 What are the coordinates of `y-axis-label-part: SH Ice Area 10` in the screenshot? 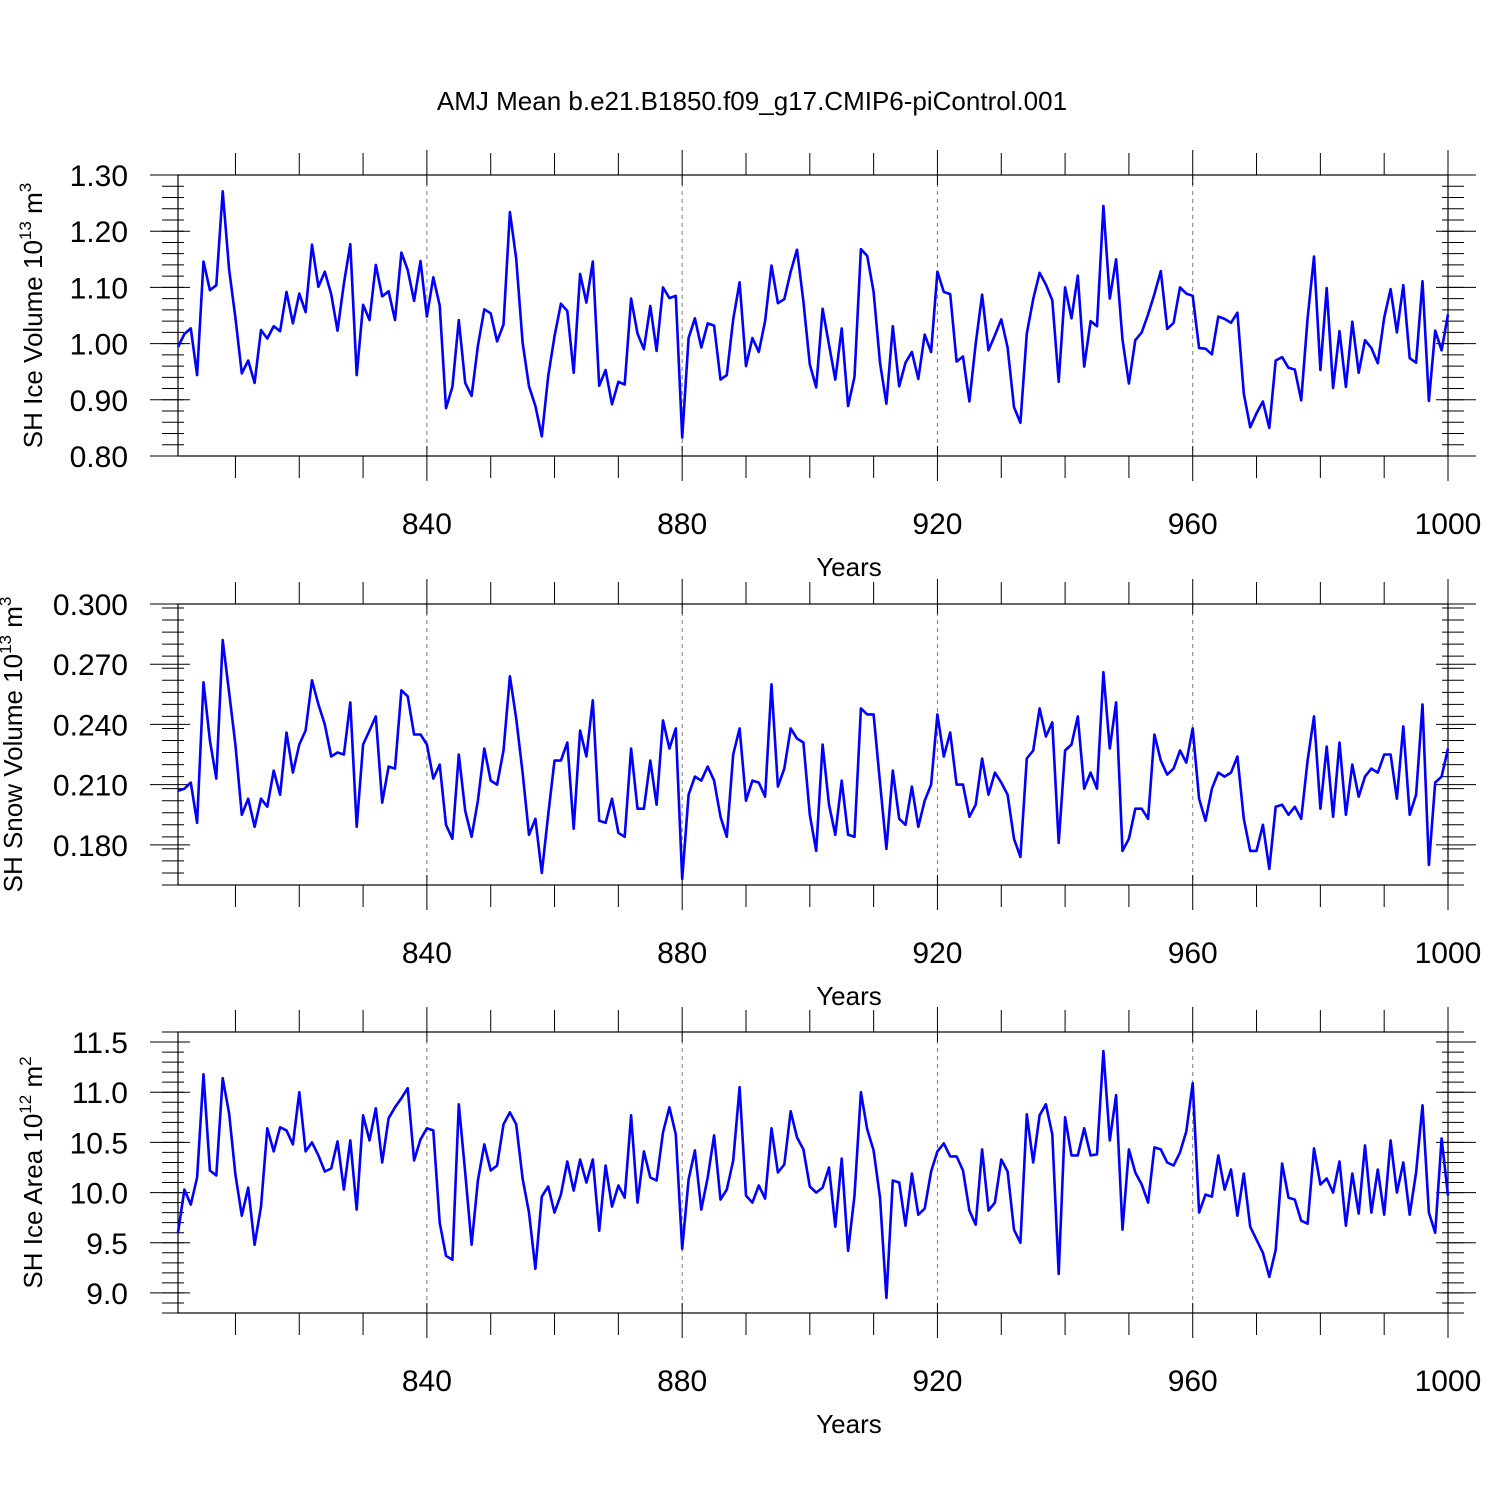 It's located at (33, 1201).